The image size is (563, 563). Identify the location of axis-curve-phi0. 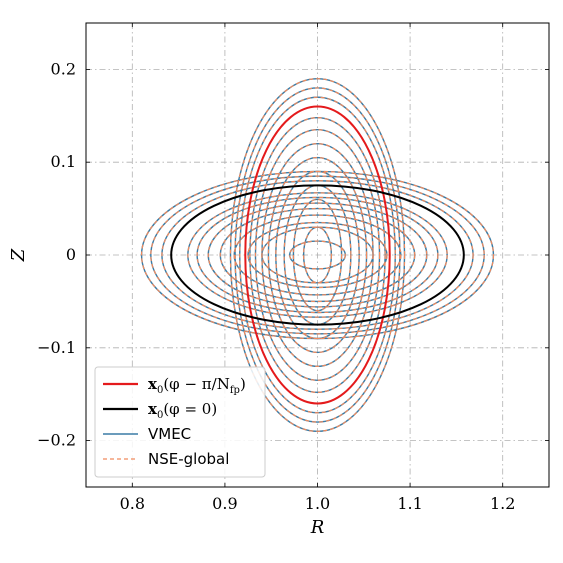
(317, 255).